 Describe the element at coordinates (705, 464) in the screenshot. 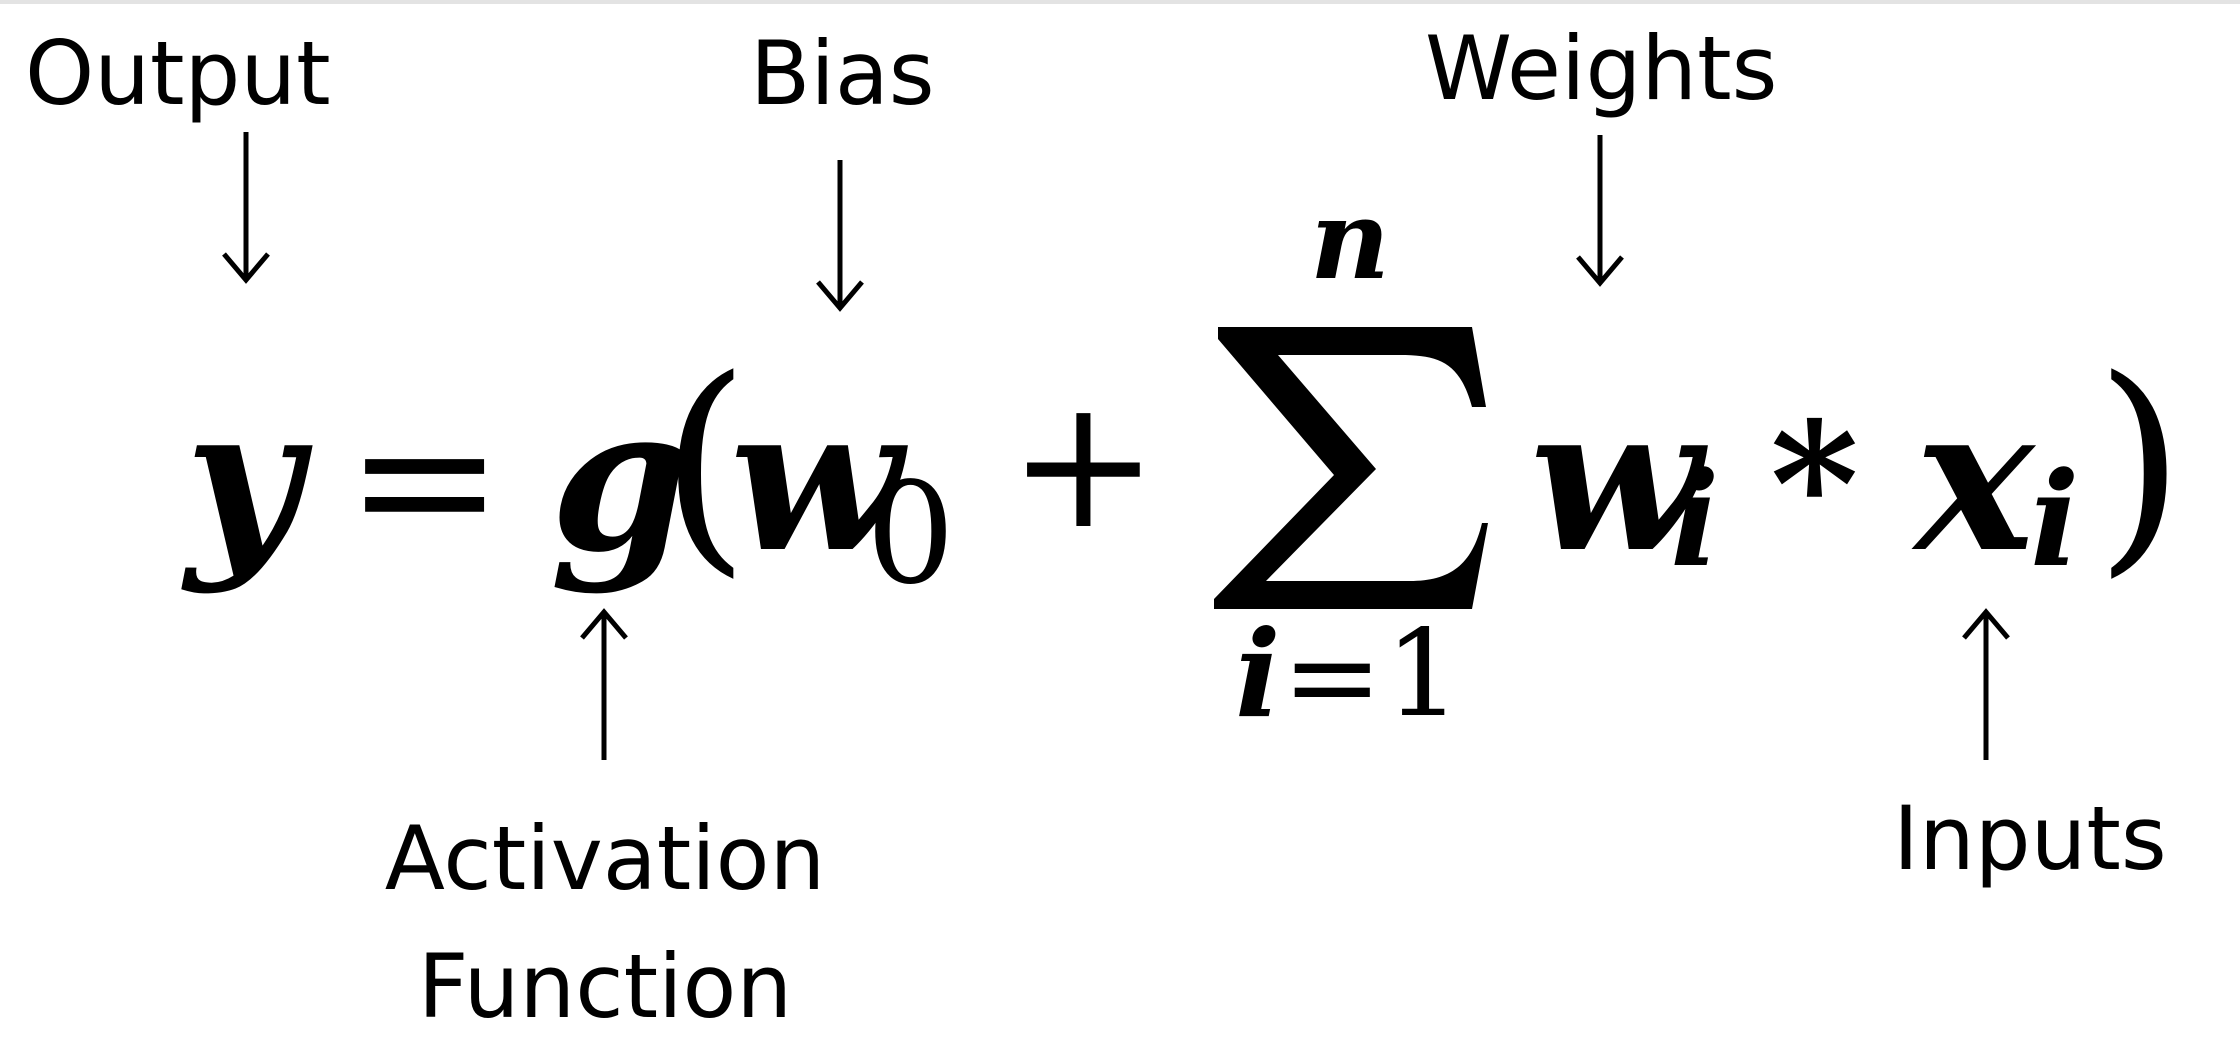

I see `open-parenthesis: (` at that location.